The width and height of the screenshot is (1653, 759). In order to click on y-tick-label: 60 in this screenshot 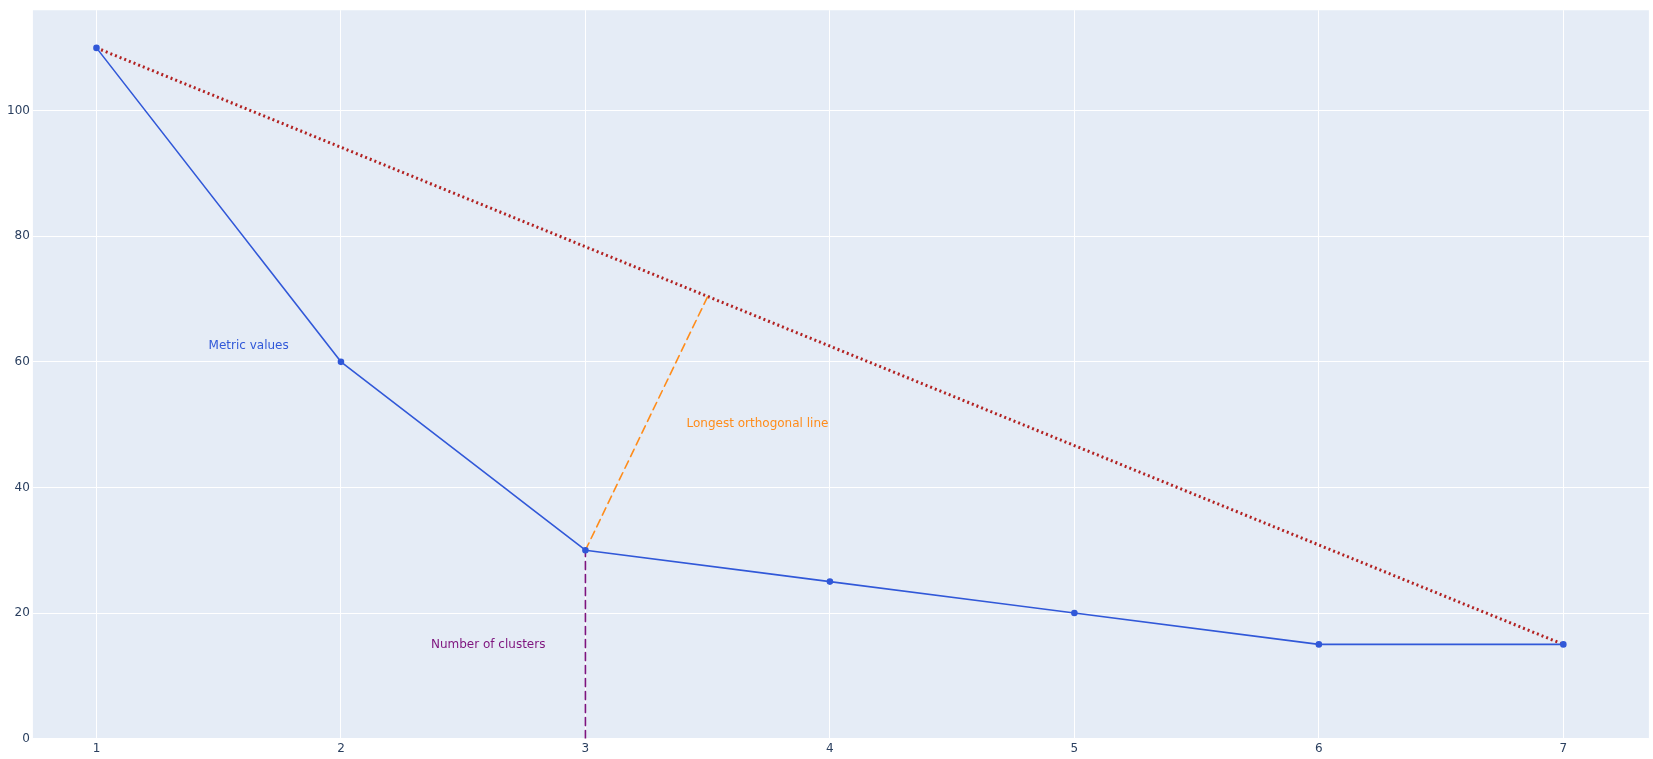, I will do `click(22, 360)`.